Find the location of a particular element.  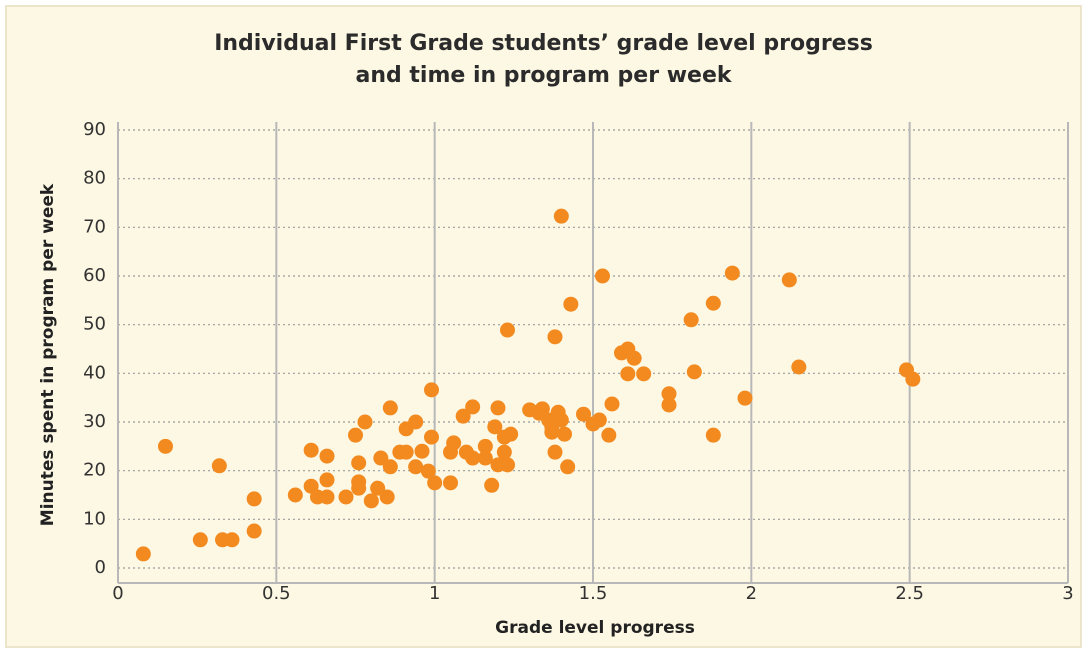

y-tick-label: 40 is located at coordinates (94, 372).